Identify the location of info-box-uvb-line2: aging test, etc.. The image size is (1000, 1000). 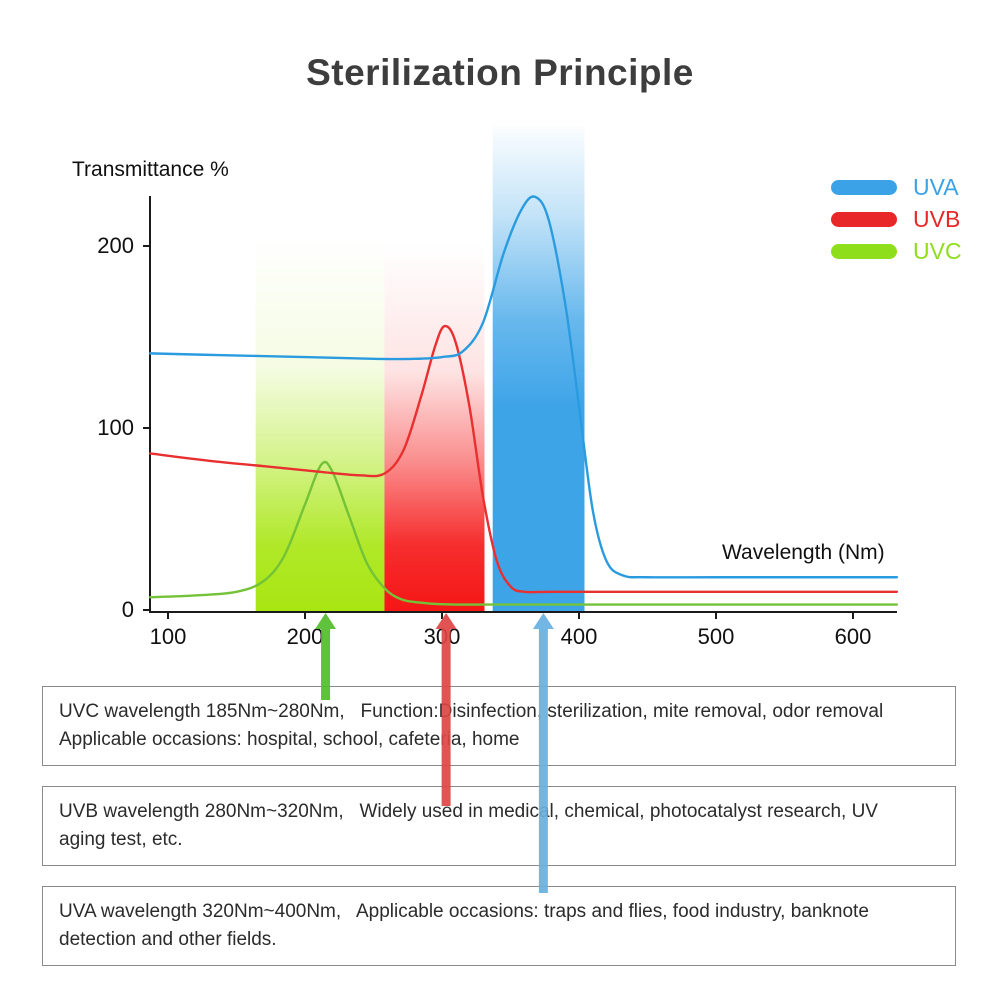
(121, 839).